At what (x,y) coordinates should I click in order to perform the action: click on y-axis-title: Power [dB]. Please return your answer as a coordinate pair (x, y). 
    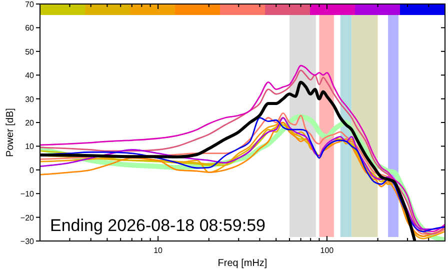
    Looking at the image, I should click on (10, 132).